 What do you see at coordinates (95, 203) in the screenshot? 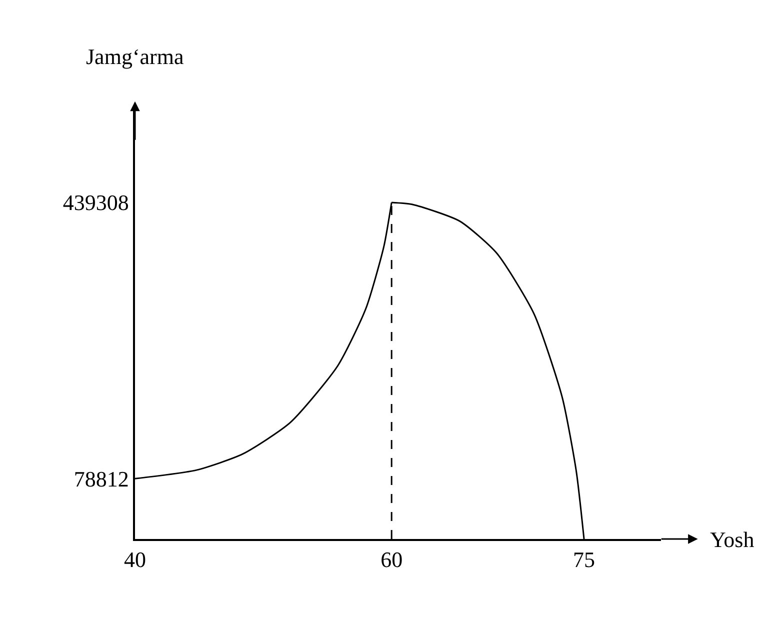
I see `y-tick-label: 439308` at bounding box center [95, 203].